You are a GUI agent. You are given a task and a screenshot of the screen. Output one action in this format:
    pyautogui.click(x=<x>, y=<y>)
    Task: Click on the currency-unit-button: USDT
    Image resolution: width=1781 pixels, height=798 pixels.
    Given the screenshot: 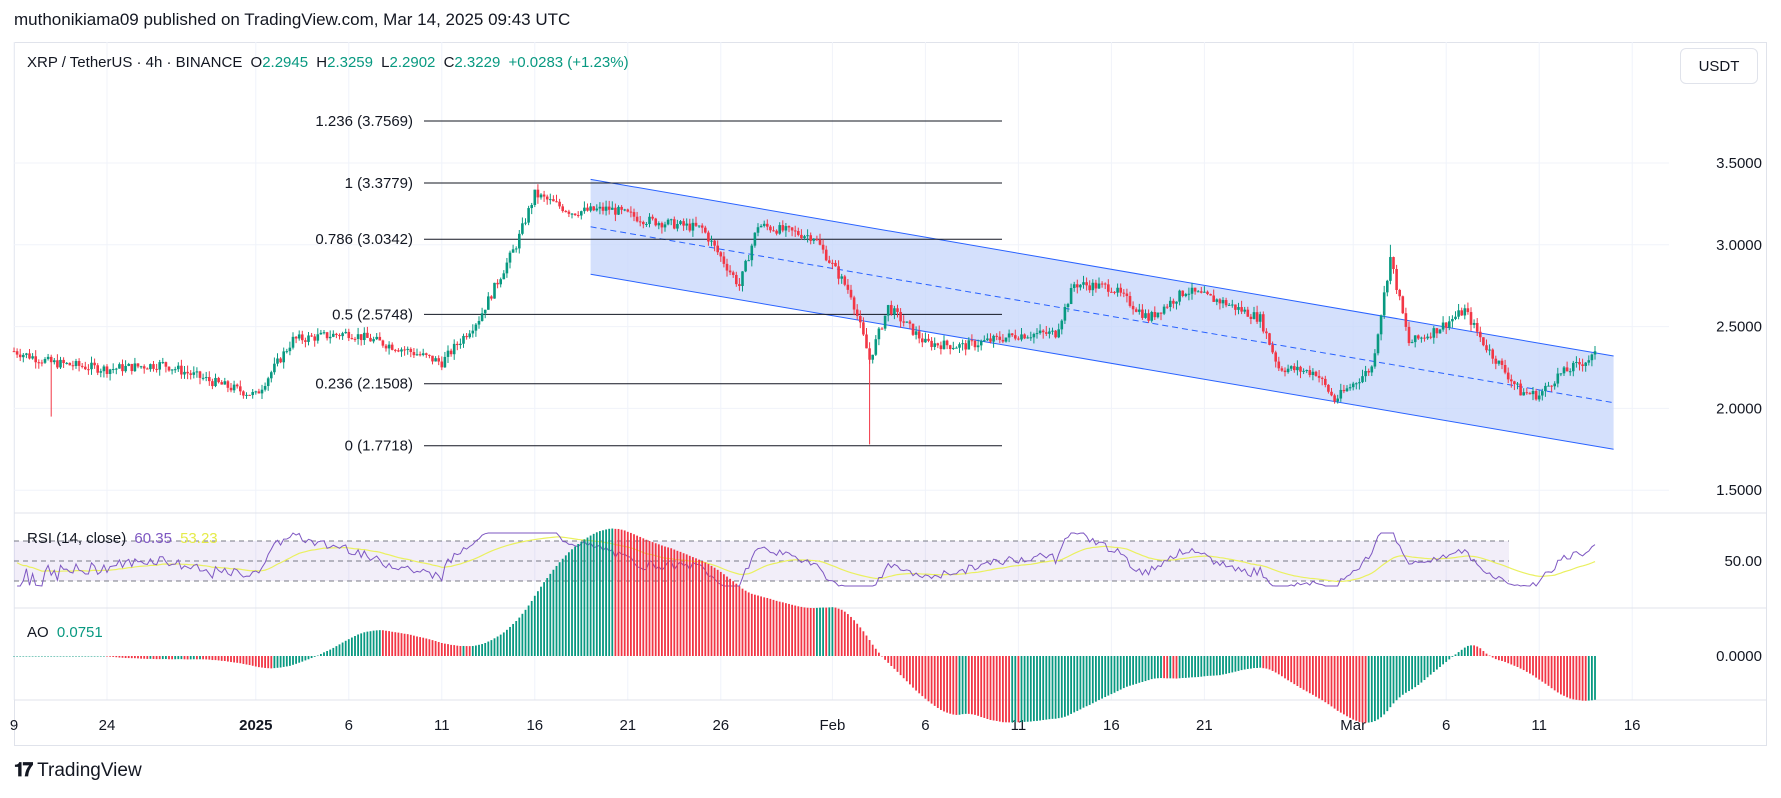 What is the action you would take?
    pyautogui.click(x=1719, y=66)
    